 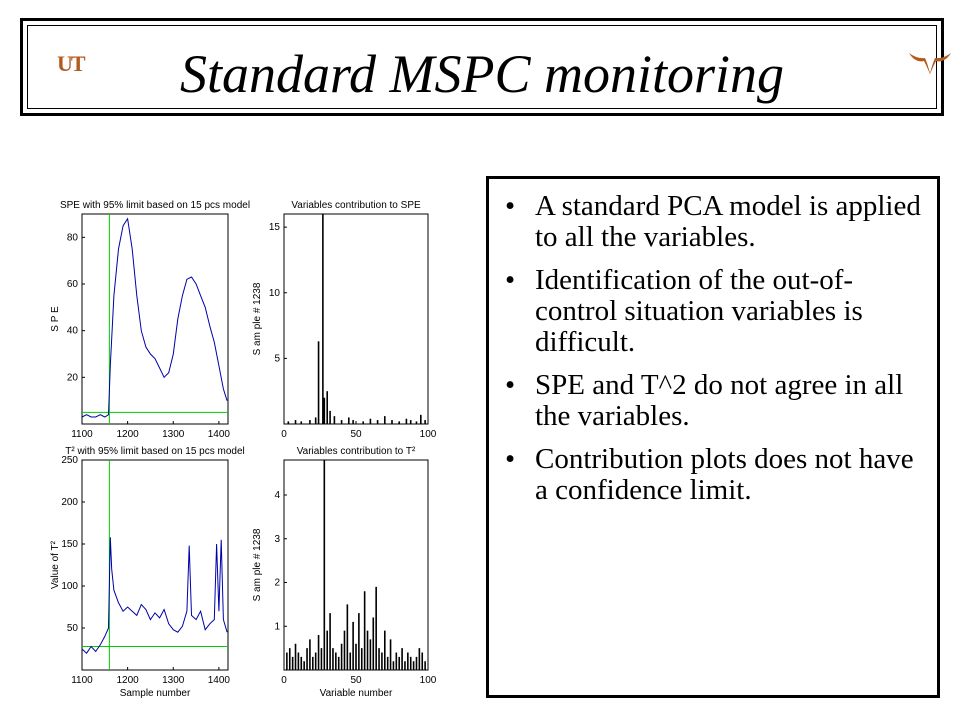 I want to click on slide-title: Standard MSPC monitoring, so click(x=482, y=74).